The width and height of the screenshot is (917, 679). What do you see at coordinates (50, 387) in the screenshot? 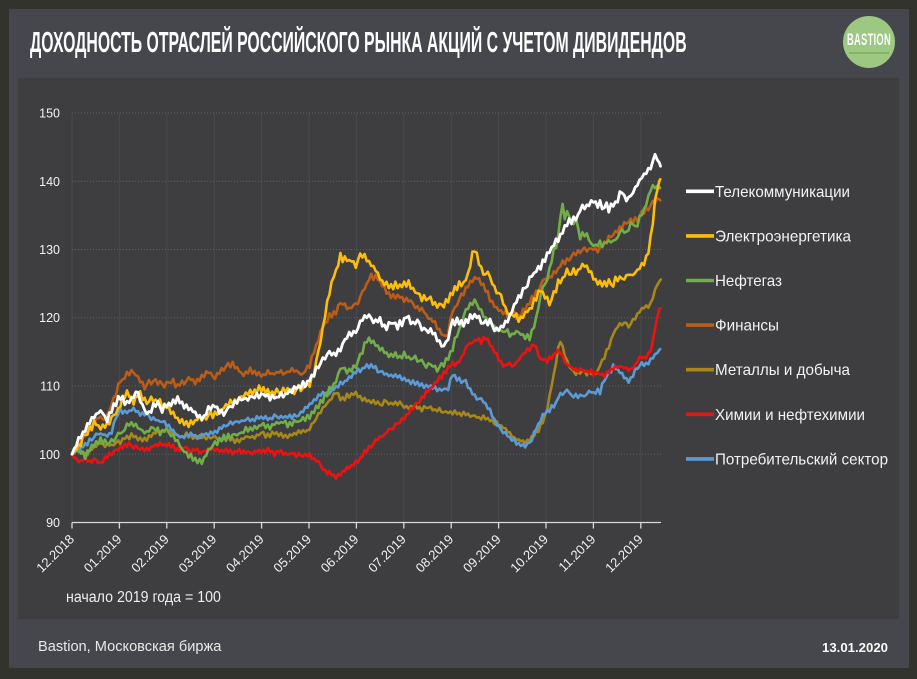
I see `svg-text: 110` at bounding box center [50, 387].